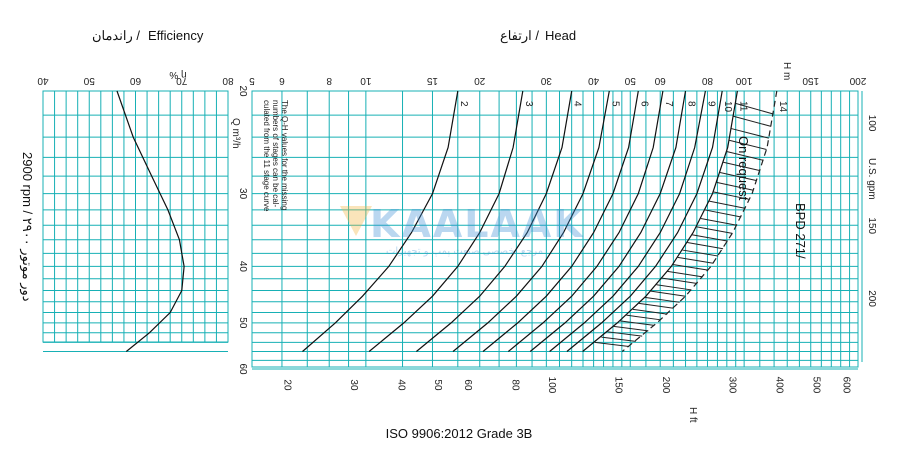  Describe the element at coordinates (810, 80) in the screenshot. I see `head-m-tick-label: 150` at that location.